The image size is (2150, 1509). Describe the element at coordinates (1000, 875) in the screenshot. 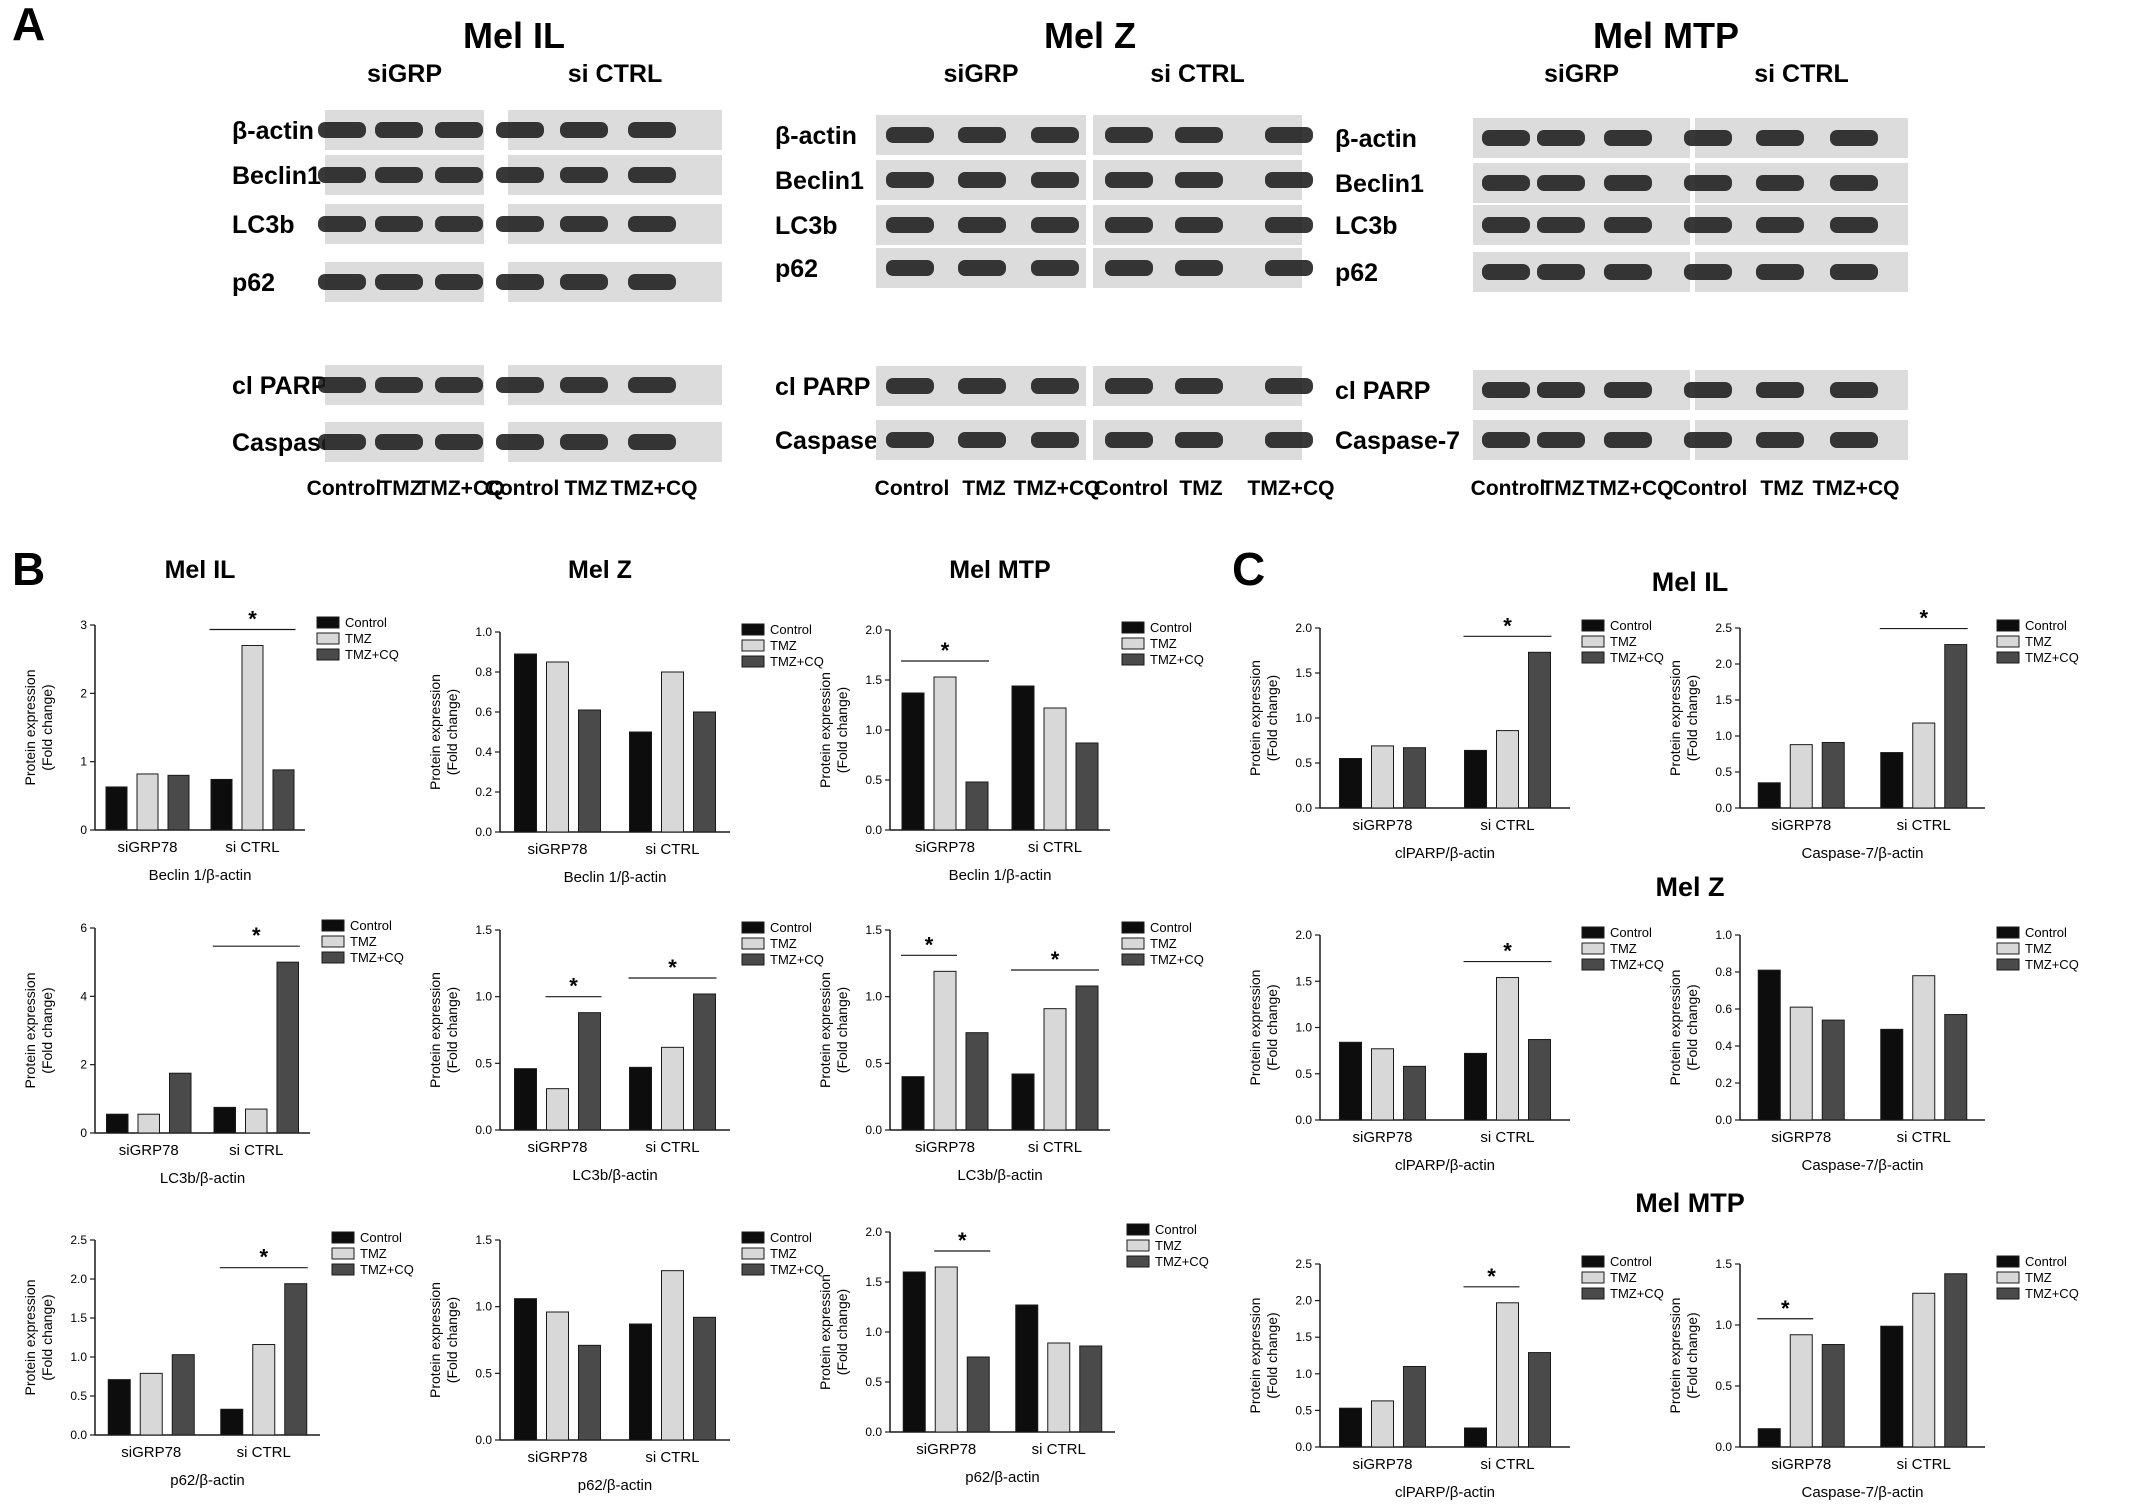

I see `x-axis-label: Beclin 1/β-actin` at that location.